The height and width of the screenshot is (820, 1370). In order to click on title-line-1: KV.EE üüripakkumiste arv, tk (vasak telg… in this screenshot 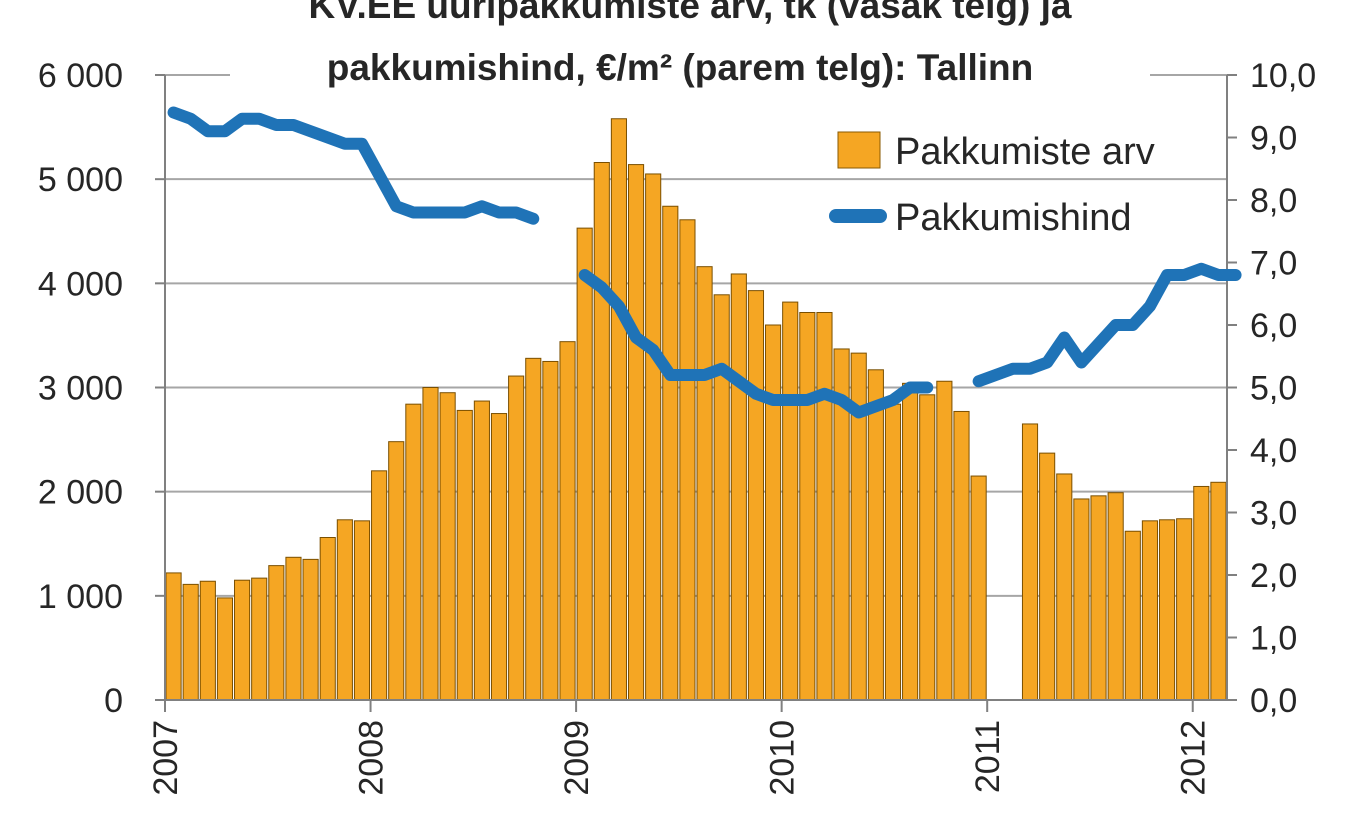, I will do `click(690, 13)`.